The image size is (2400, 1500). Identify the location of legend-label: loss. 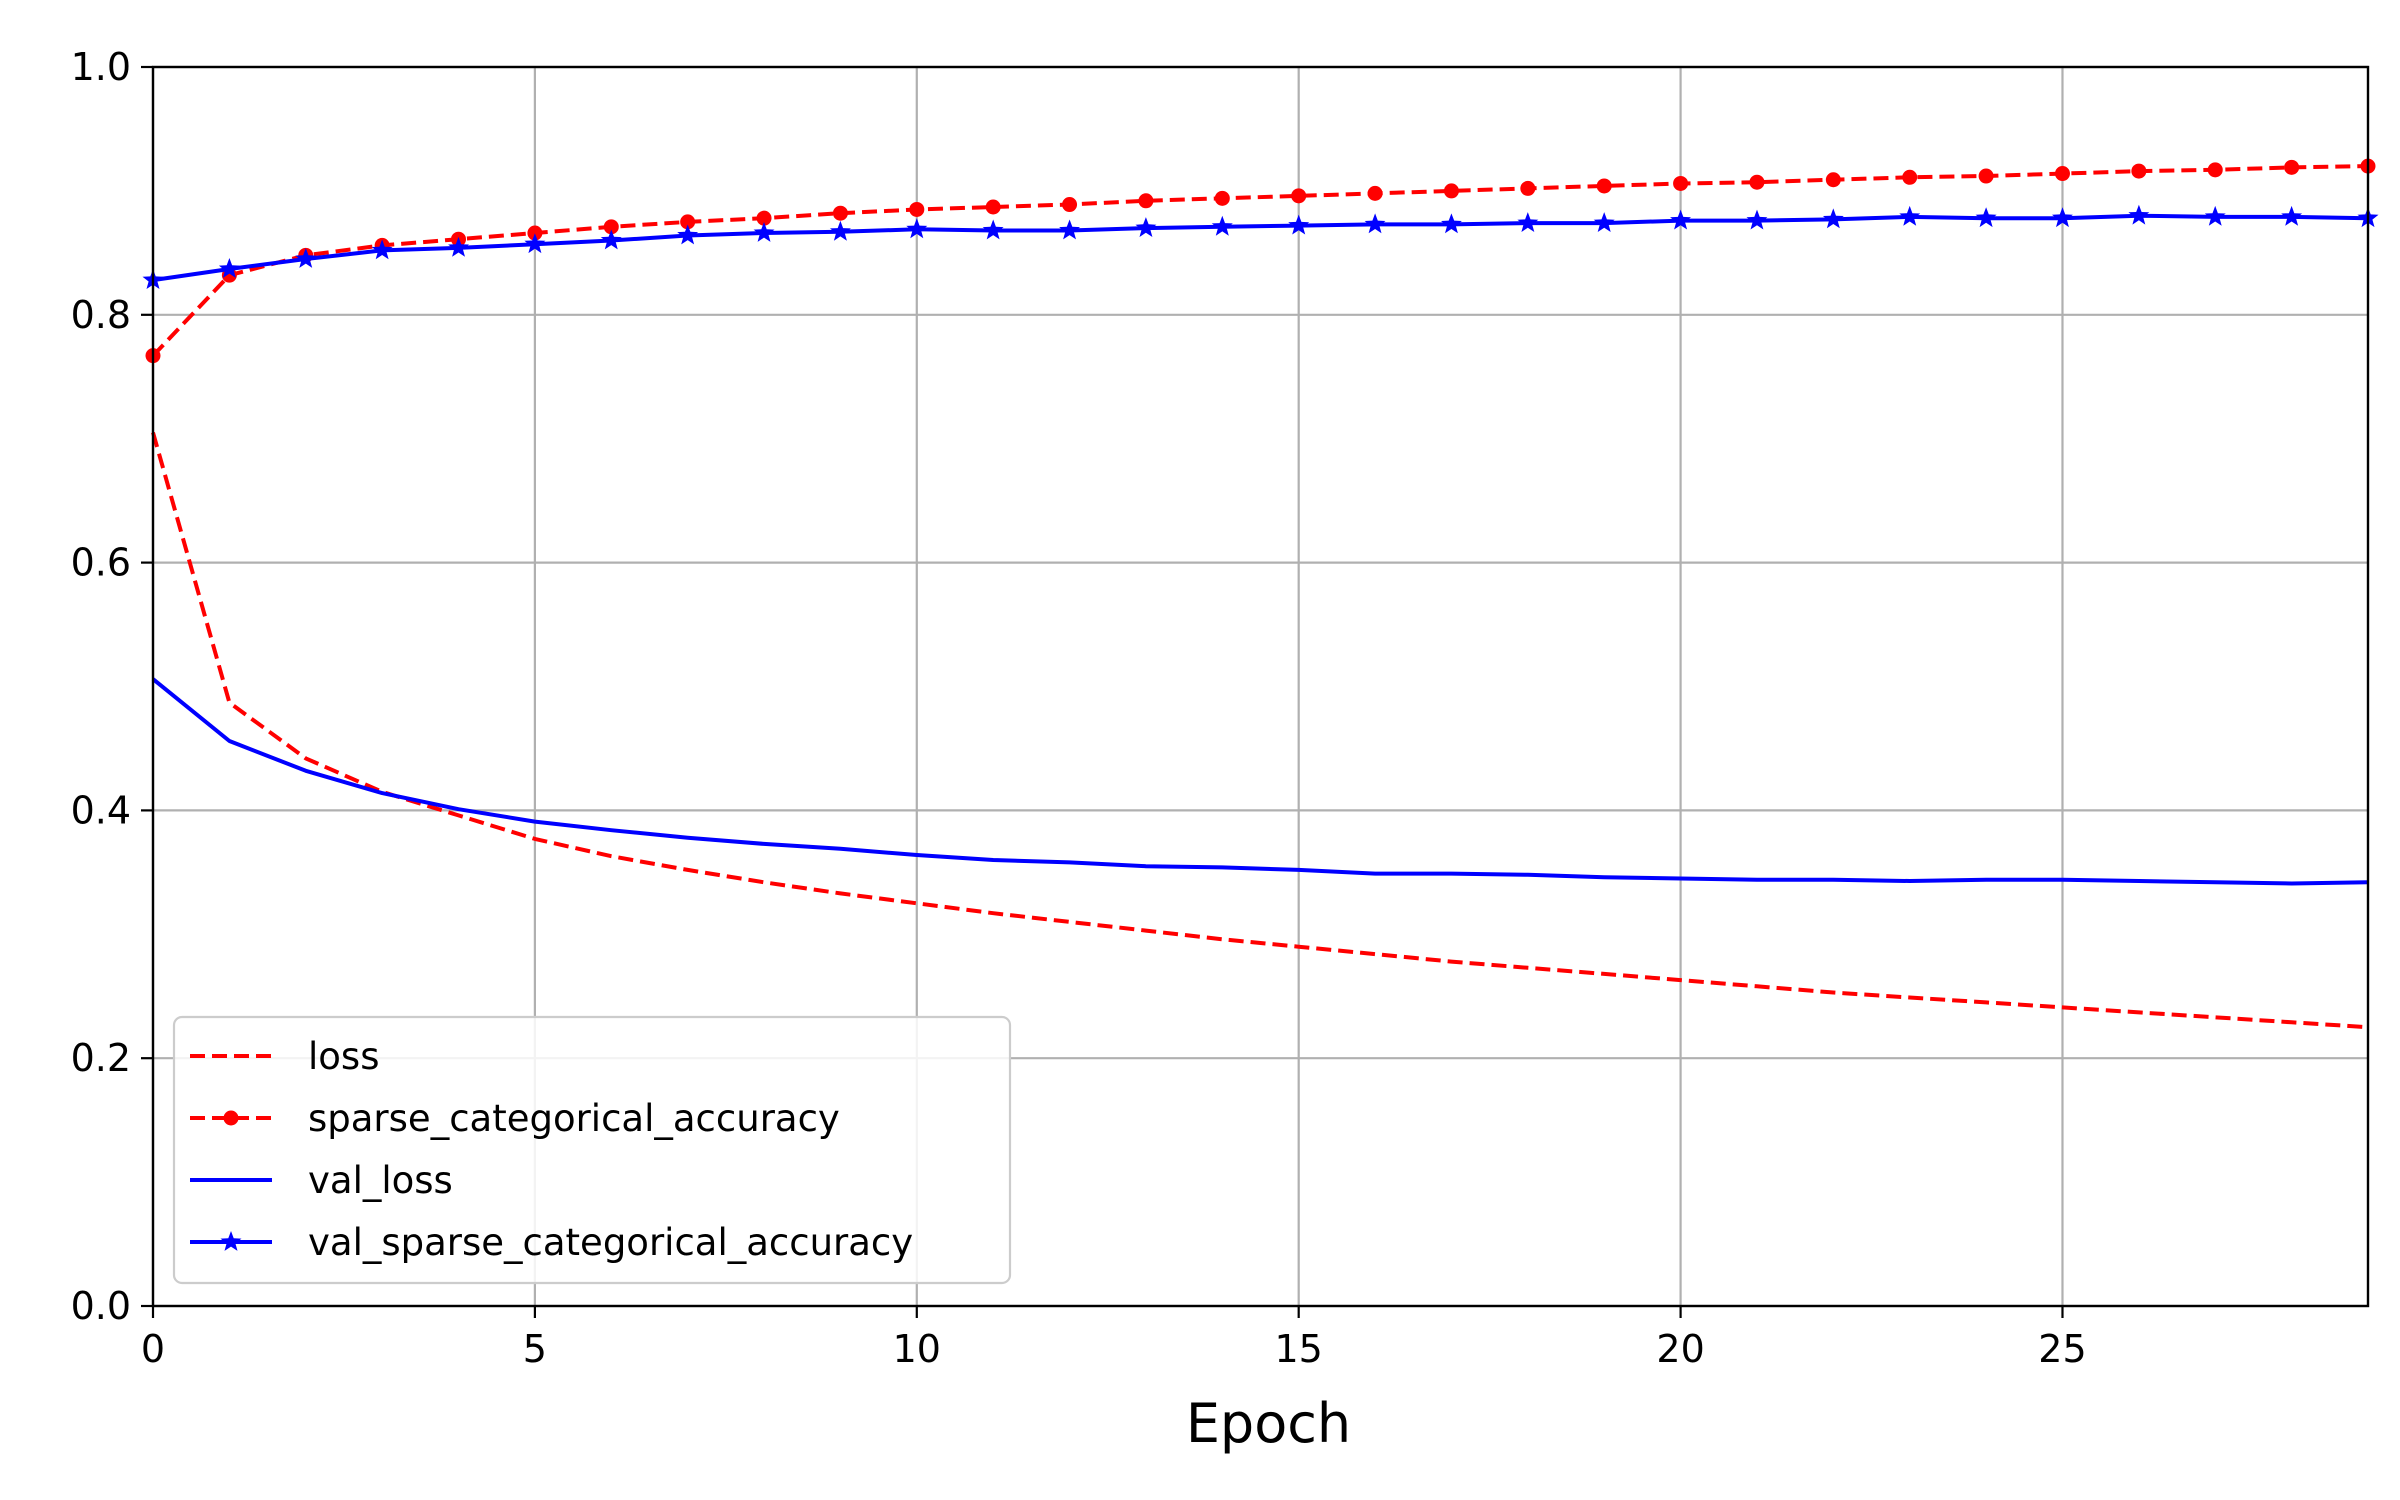
(343, 1056).